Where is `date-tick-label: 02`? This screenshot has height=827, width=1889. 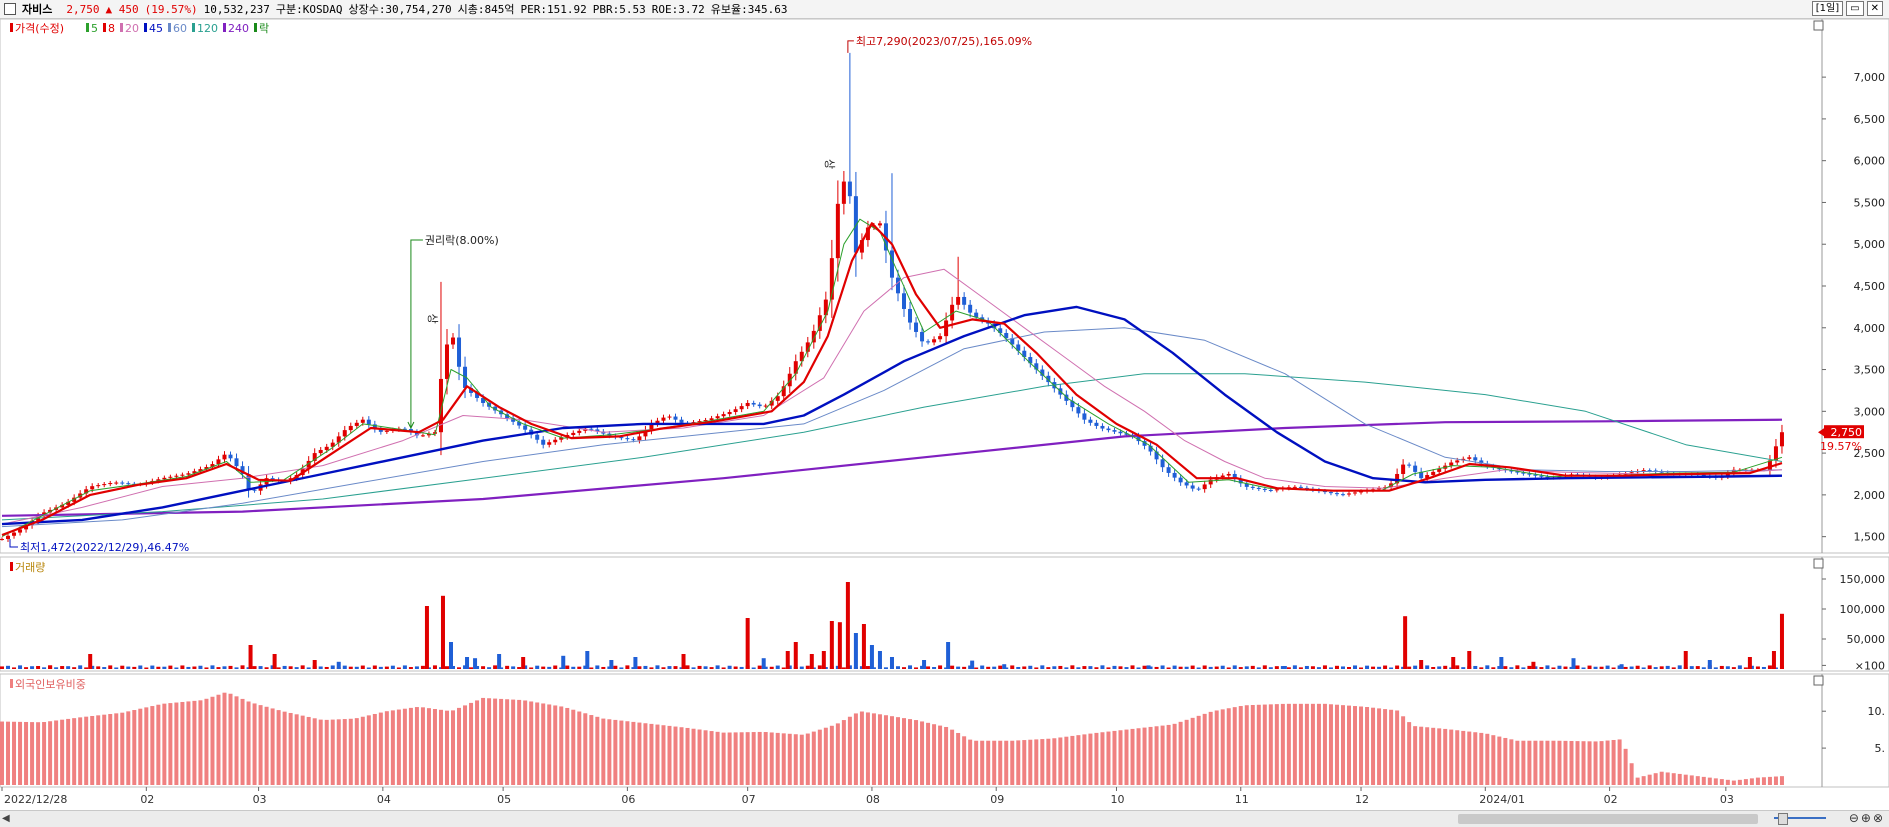 date-tick-label: 02 is located at coordinates (1611, 799).